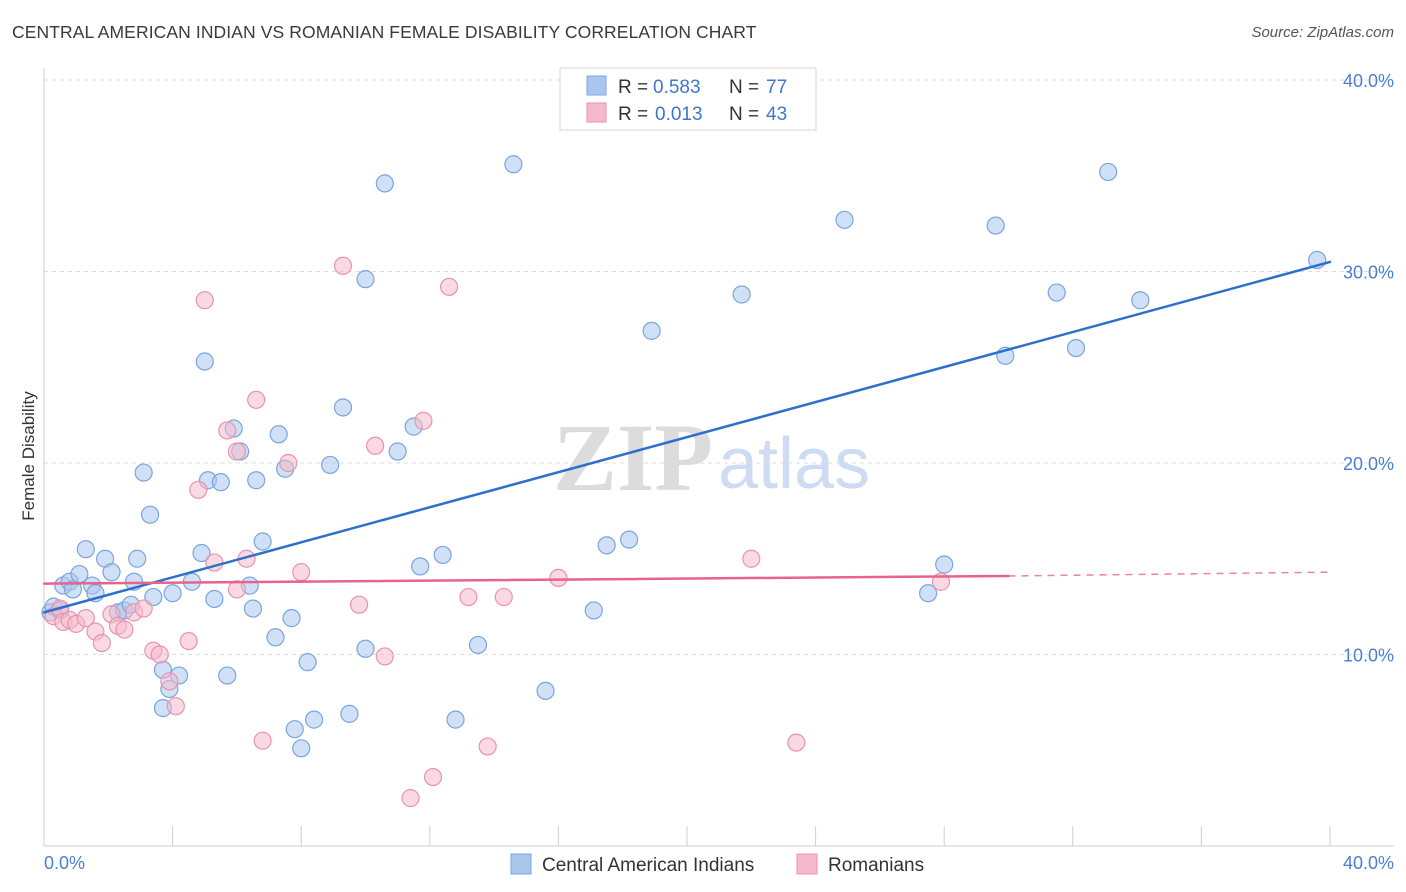 This screenshot has height=892, width=1406. What do you see at coordinates (744, 114) in the screenshot?
I see `legend-n-label-2: N =` at bounding box center [744, 114].